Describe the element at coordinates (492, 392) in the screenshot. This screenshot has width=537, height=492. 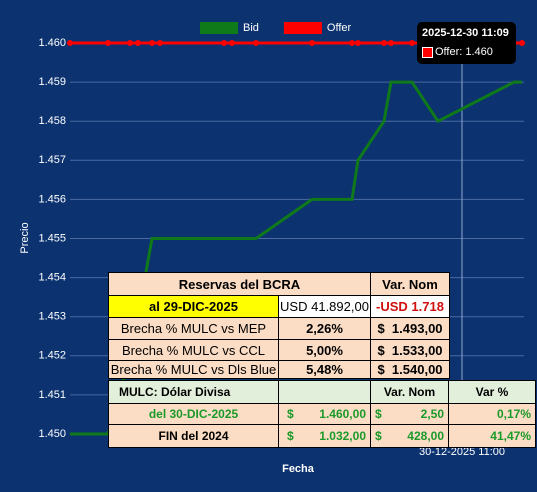
I see `table-header: Var %` at that location.